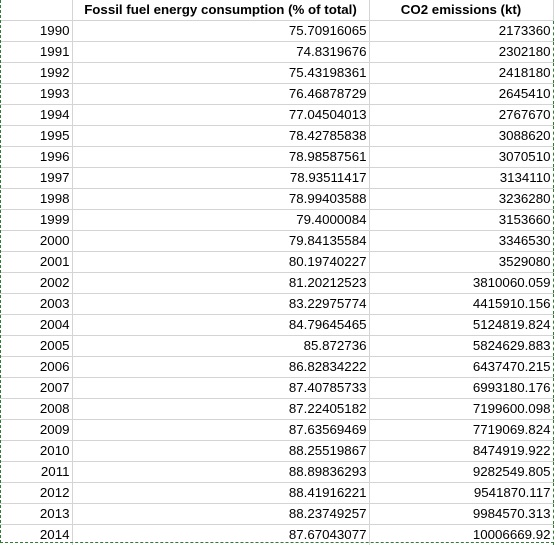 This screenshot has height=545, width=555. What do you see at coordinates (36, 325) in the screenshot?
I see `year-cell: 2004` at bounding box center [36, 325].